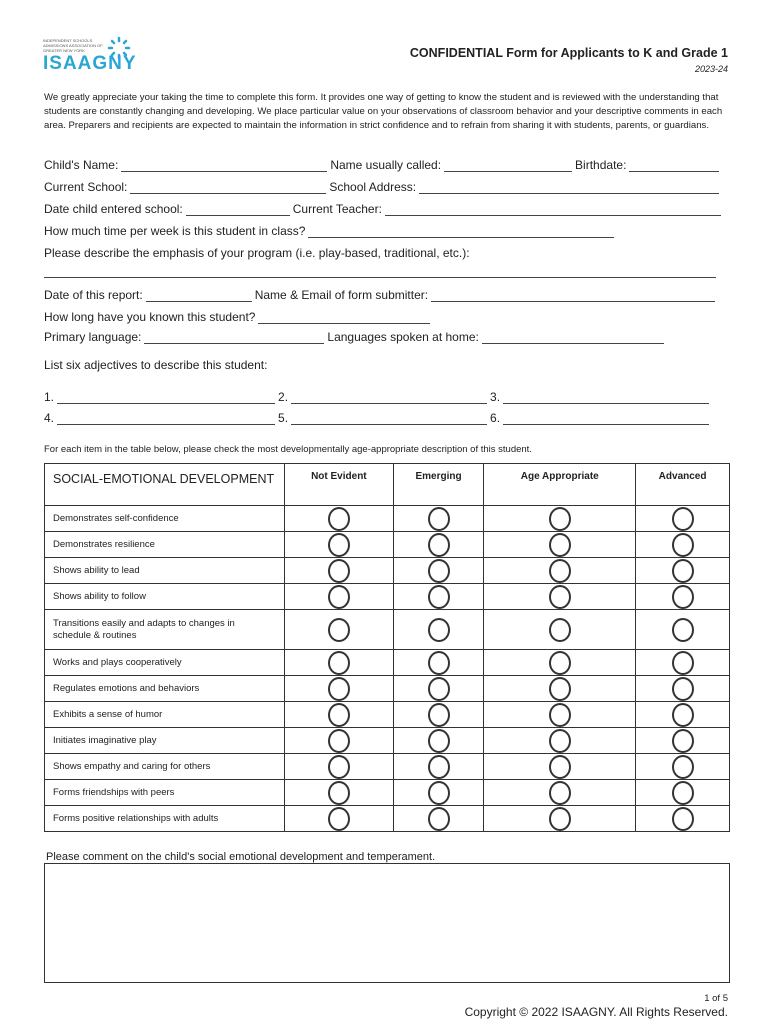 This screenshot has height=1024, width=770. I want to click on name-called-field, so click(508, 166).